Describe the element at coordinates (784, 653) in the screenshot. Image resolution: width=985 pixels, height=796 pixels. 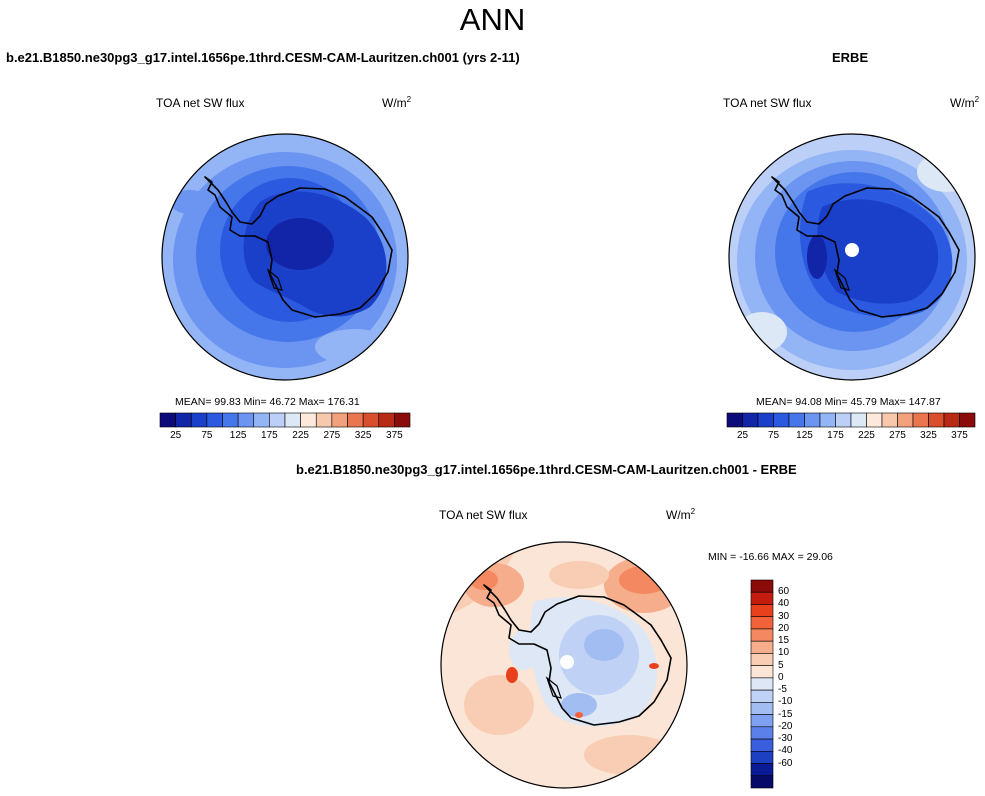
I see `diff-colorbar-tick-label: 10` at that location.